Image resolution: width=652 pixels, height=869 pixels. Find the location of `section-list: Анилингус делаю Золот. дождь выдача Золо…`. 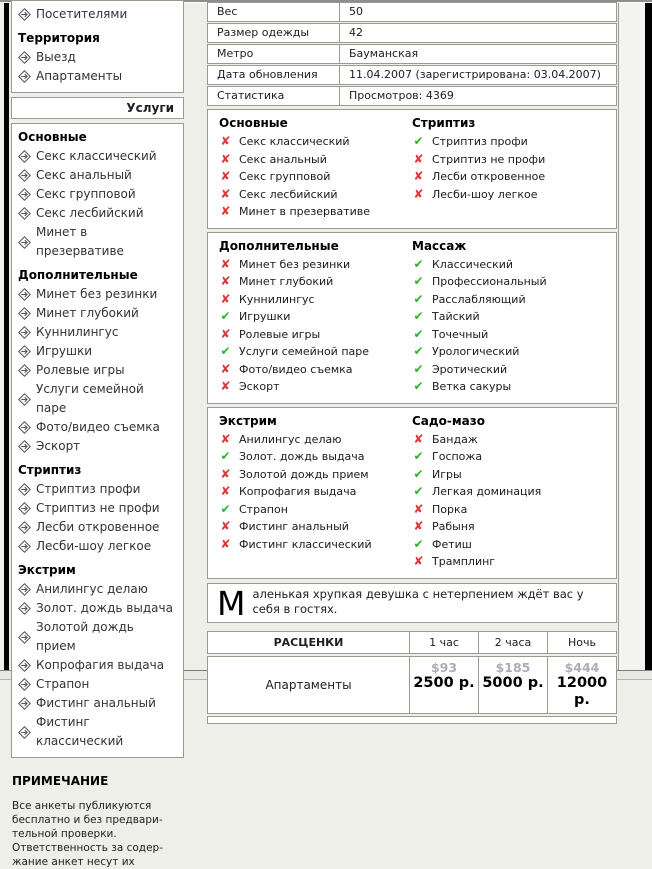

section-list: Анилингус делаю Золот. дождь выдача Золо… is located at coordinates (97, 665).